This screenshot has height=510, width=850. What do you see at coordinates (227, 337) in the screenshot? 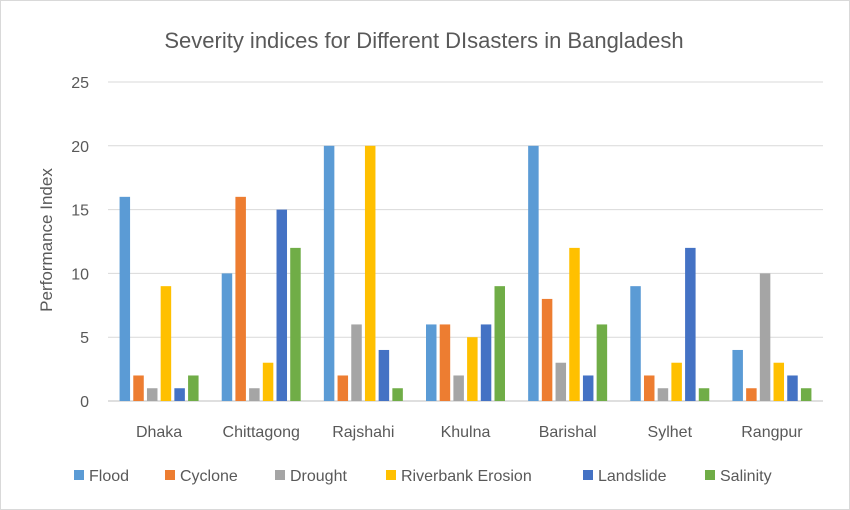
I see `bar-flood-chittagong` at bounding box center [227, 337].